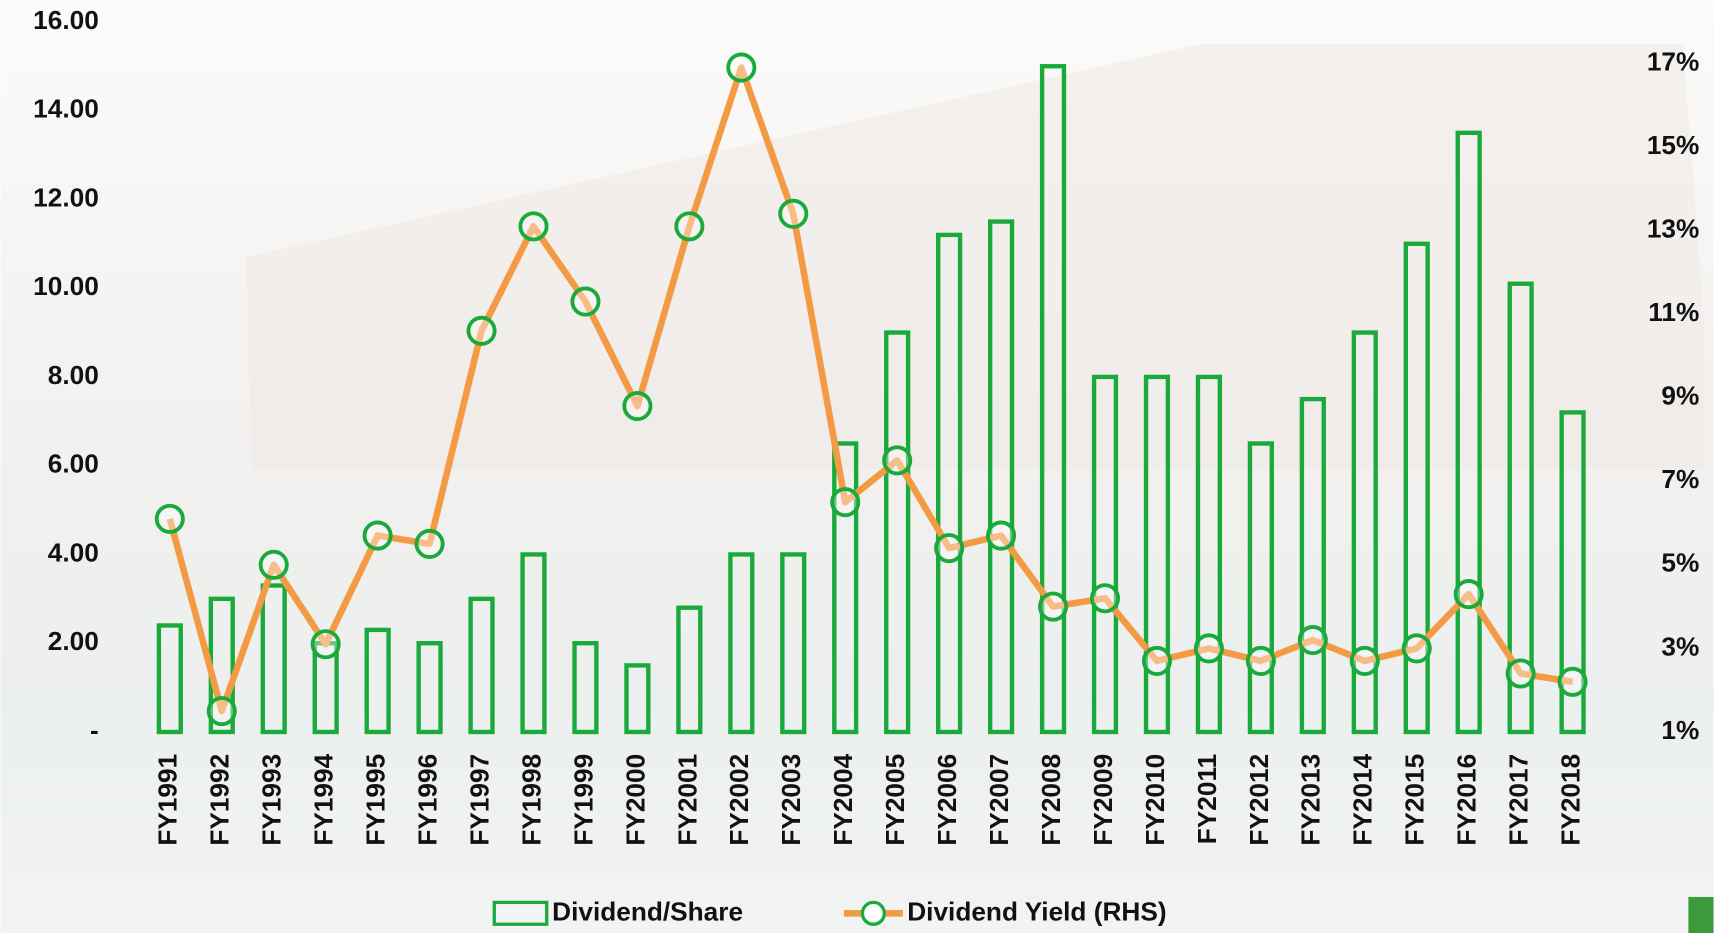 The height and width of the screenshot is (933, 1714). Describe the element at coordinates (1311, 800) in the screenshot. I see `x-tick-label: FY2013` at that location.